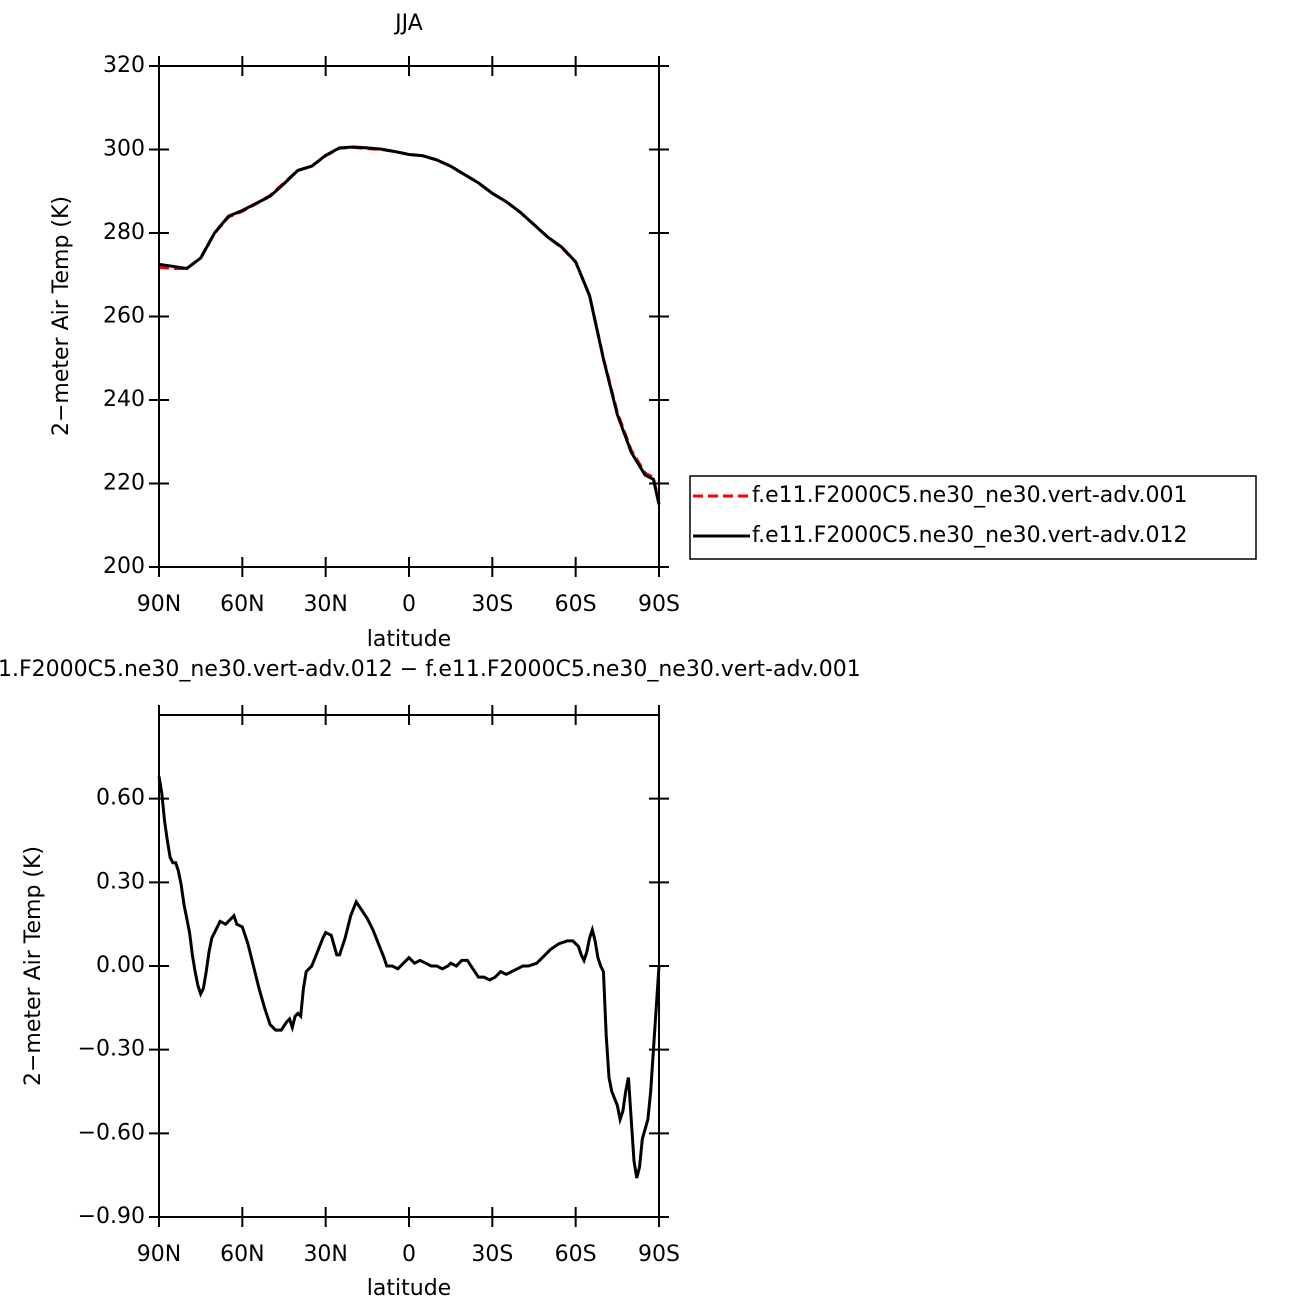 The width and height of the screenshot is (1305, 1308). What do you see at coordinates (973, 517) in the screenshot?
I see `legend-box` at bounding box center [973, 517].